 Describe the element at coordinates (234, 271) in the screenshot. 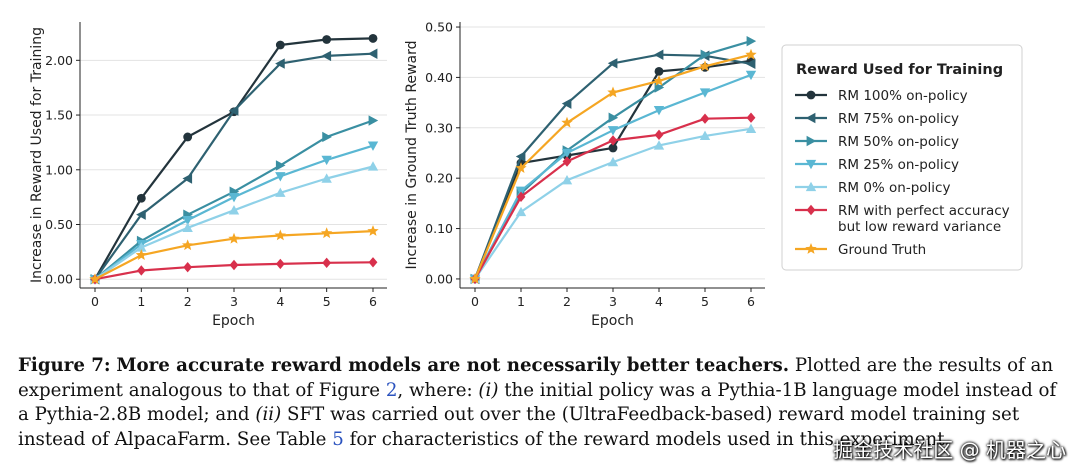

I see `series-rm-with-perfect-accuracy-but-low-reward-variance` at that location.